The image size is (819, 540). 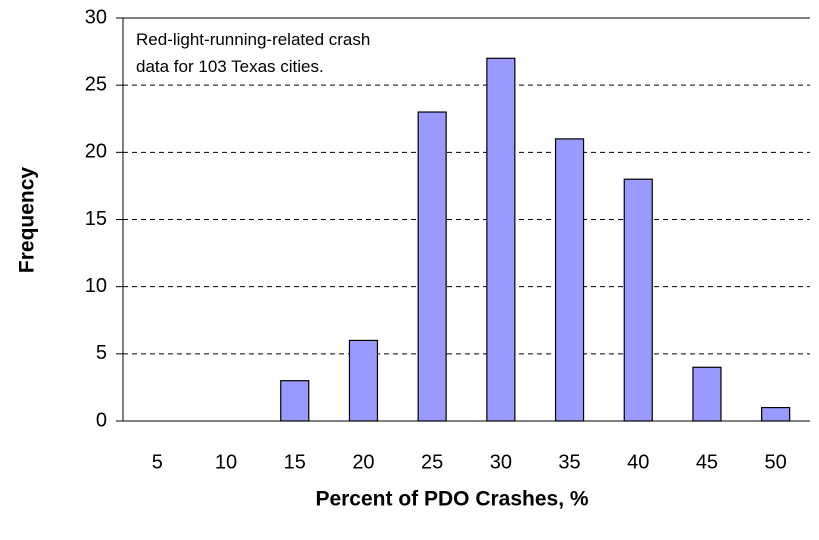 I want to click on x-tick-label: 25, so click(x=432, y=462).